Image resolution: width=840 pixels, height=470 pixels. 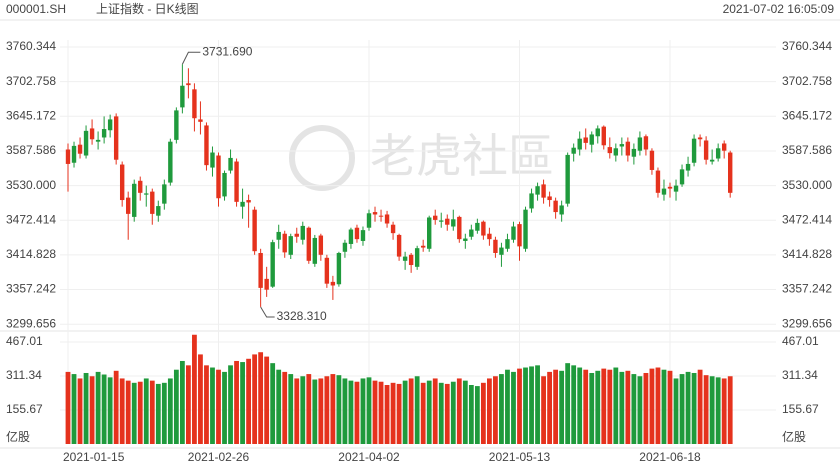 I want to click on x-tick-label: 2021-01-15, so click(x=94, y=457).